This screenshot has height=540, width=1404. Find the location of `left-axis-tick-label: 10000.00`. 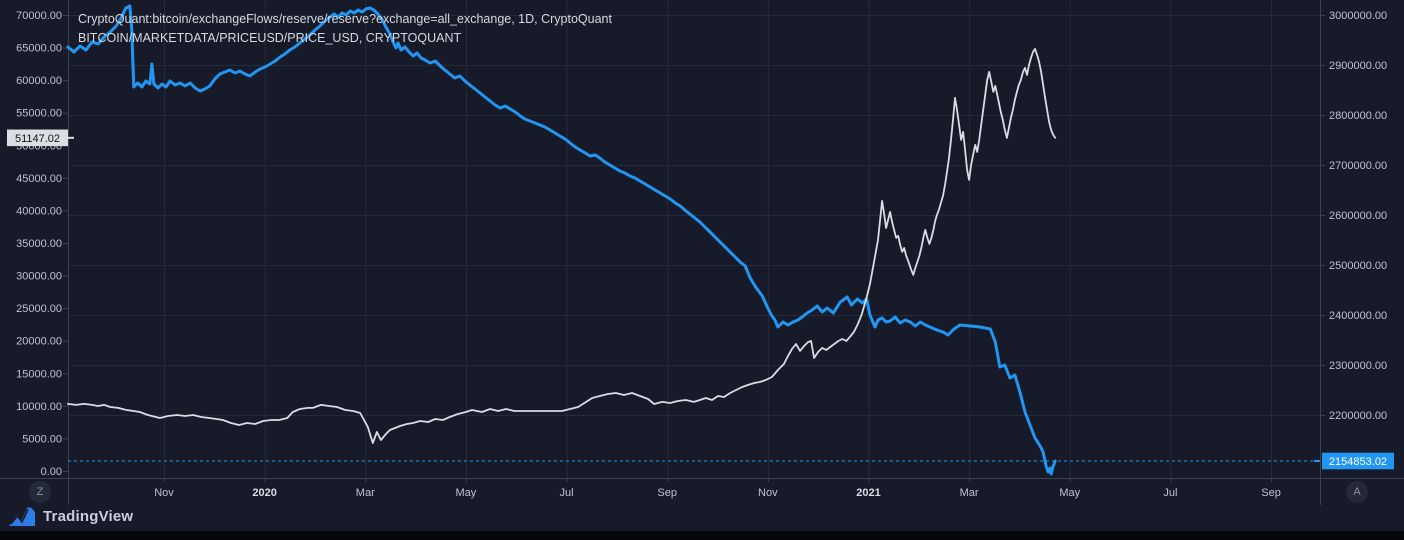

left-axis-tick-label: 10000.00 is located at coordinates (39, 407).